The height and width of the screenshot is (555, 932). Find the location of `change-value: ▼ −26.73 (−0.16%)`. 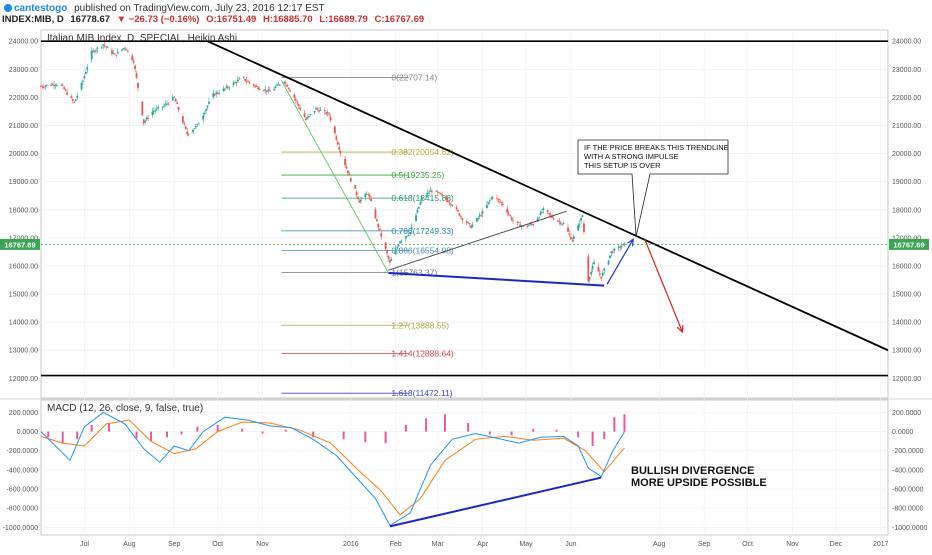

change-value: ▼ −26.73 (−0.16%) is located at coordinates (158, 19).